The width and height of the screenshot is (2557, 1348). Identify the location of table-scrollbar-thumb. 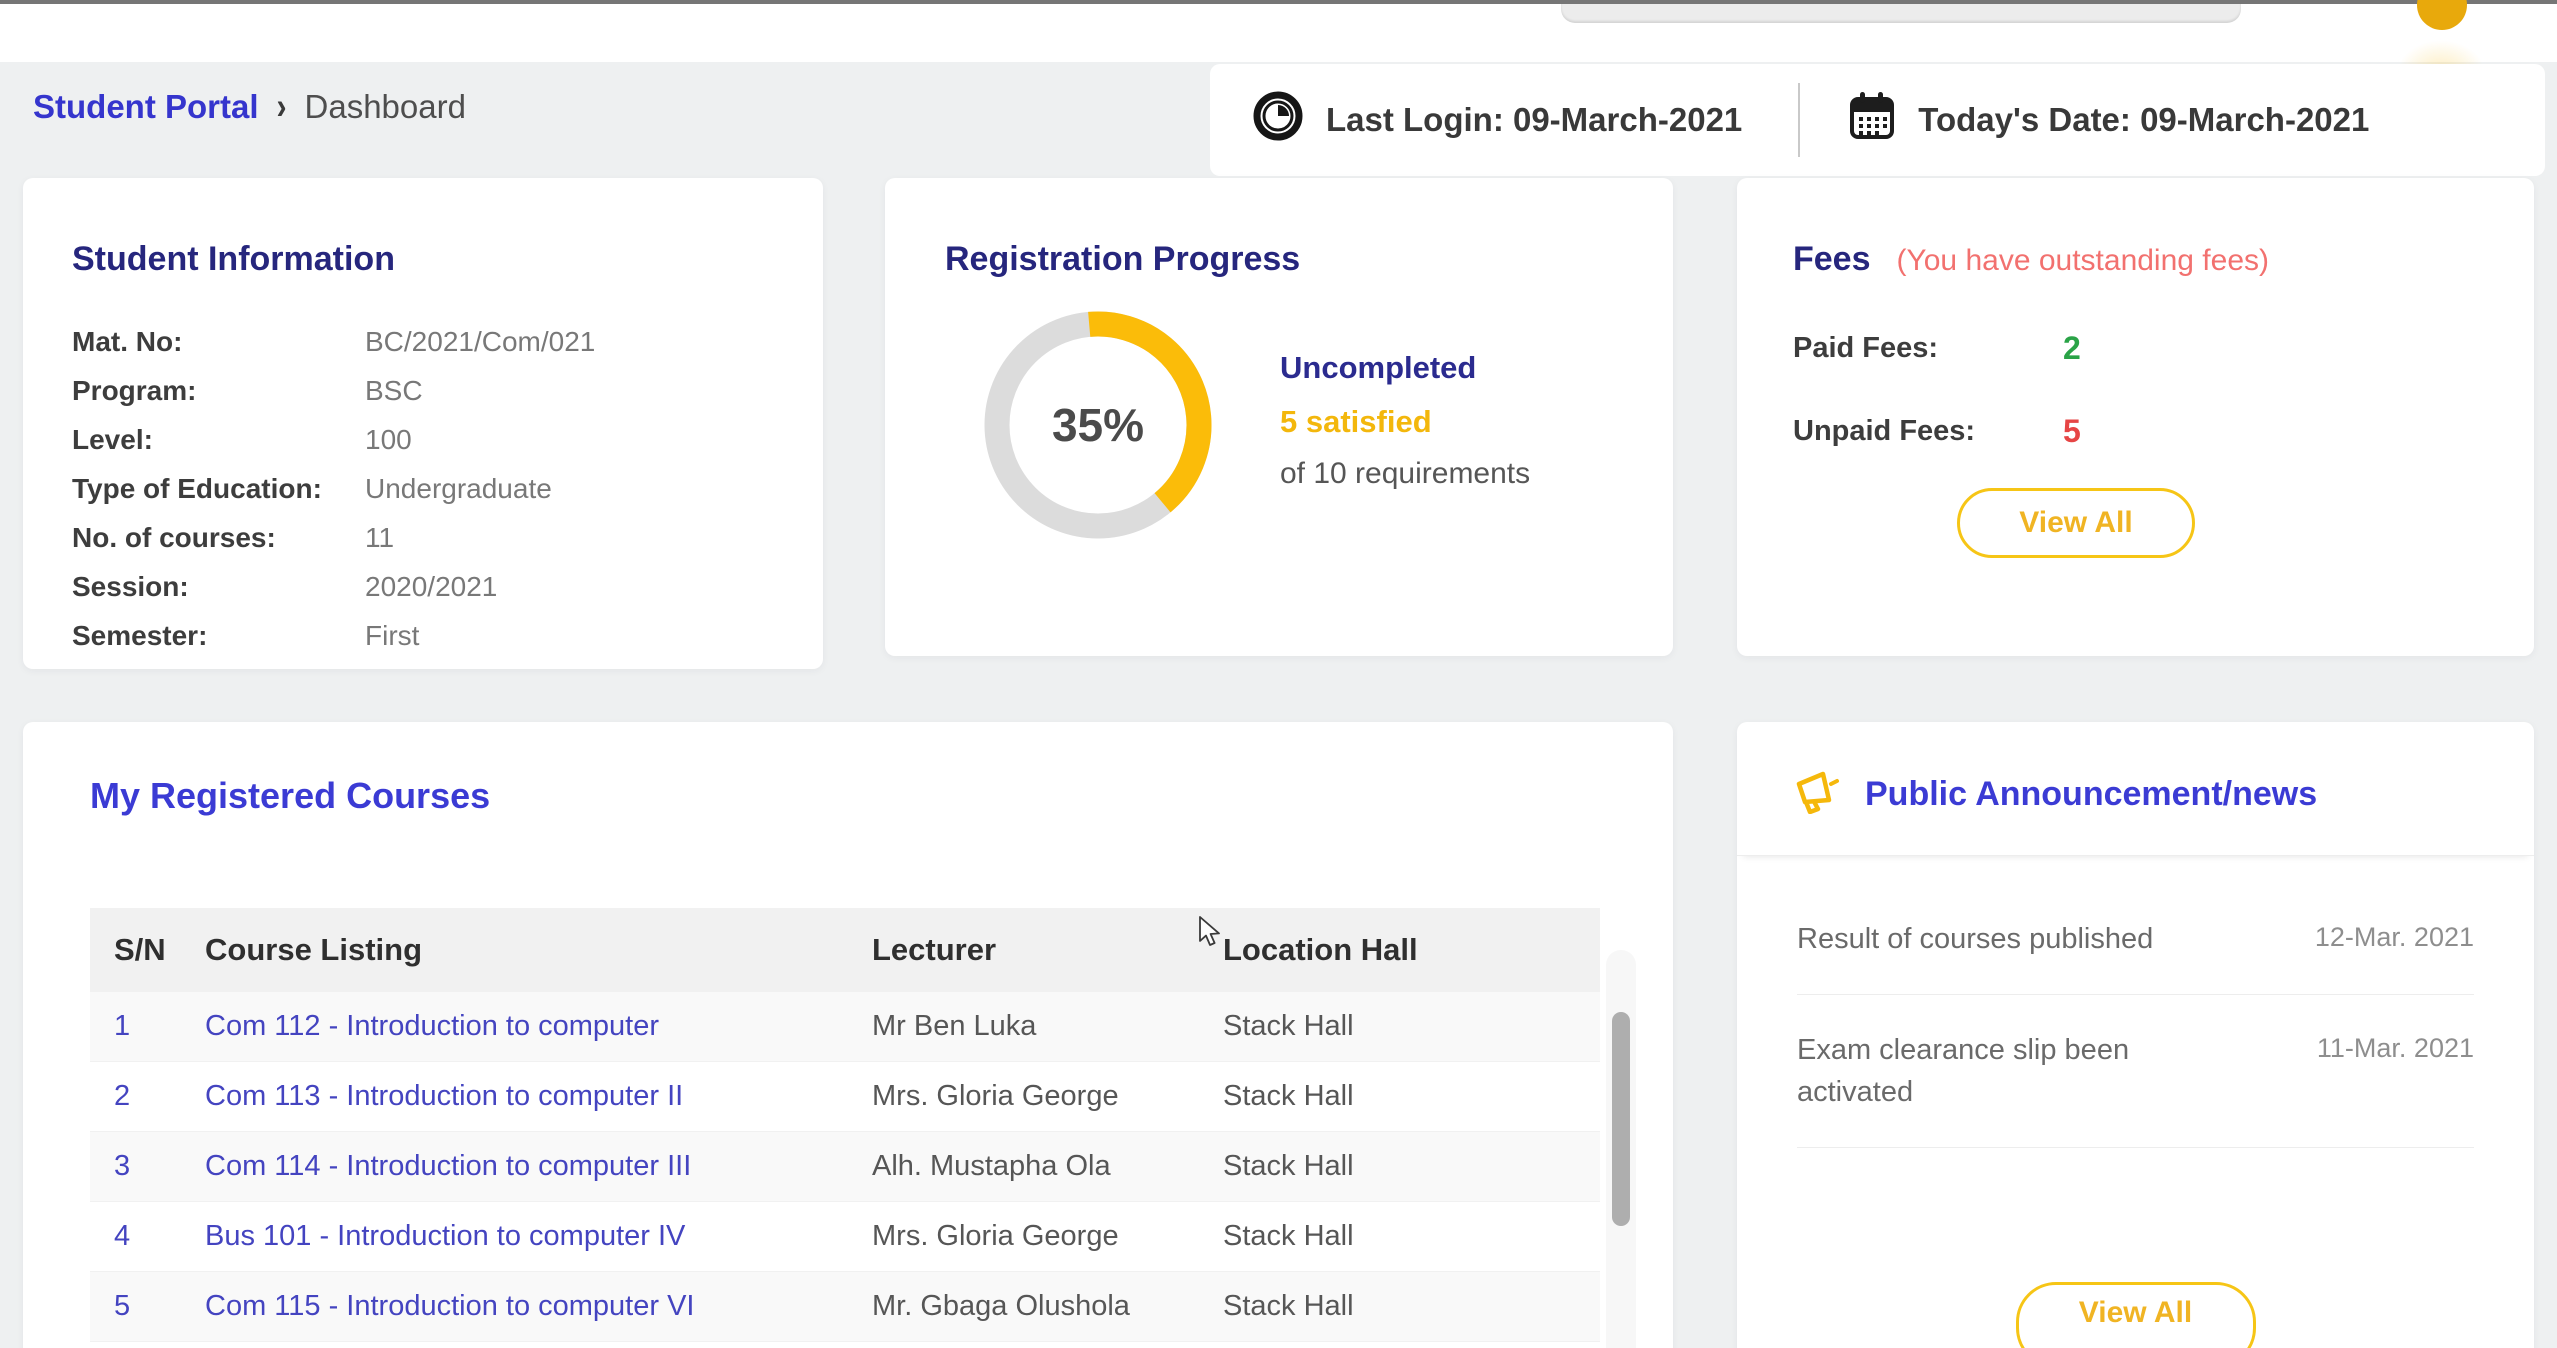
(1621, 1119).